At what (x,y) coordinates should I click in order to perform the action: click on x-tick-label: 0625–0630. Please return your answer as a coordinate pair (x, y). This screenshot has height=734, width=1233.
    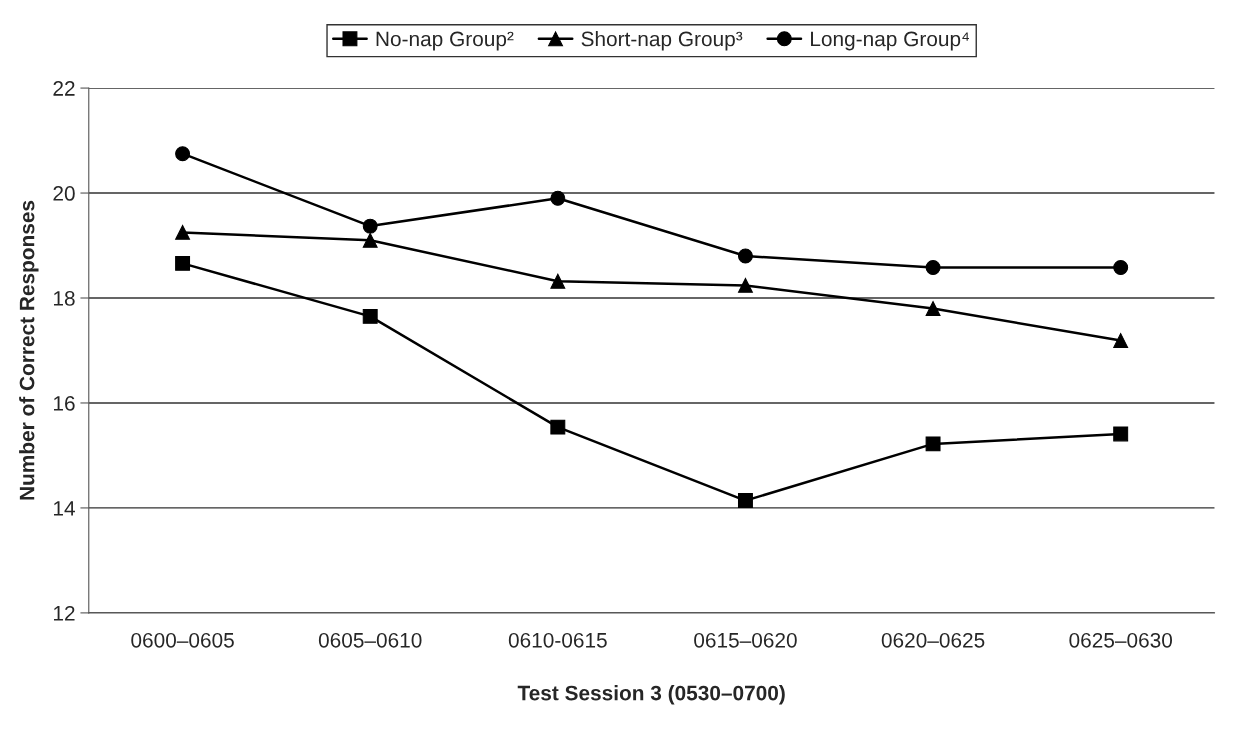
    Looking at the image, I should click on (1121, 640).